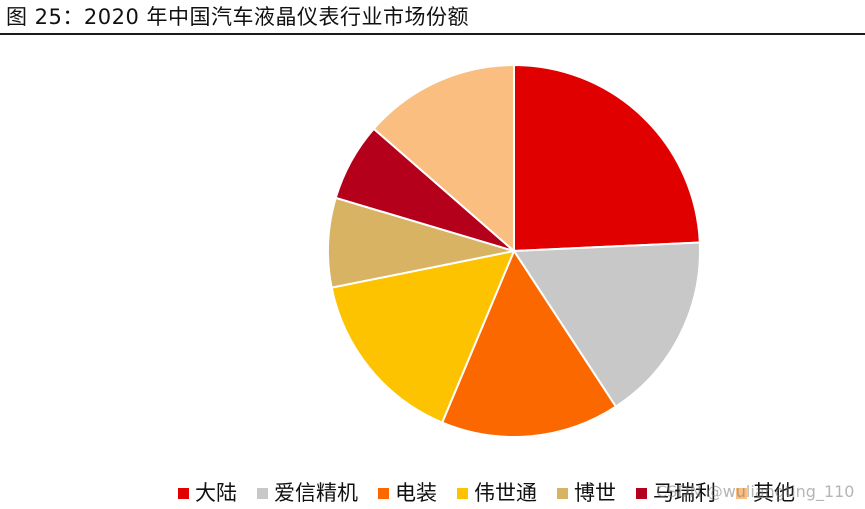 The height and width of the screenshot is (509, 865). I want to click on figure-title: 图 25：2020 年中国汽车液晶仪表行业市场份额, so click(238, 17).